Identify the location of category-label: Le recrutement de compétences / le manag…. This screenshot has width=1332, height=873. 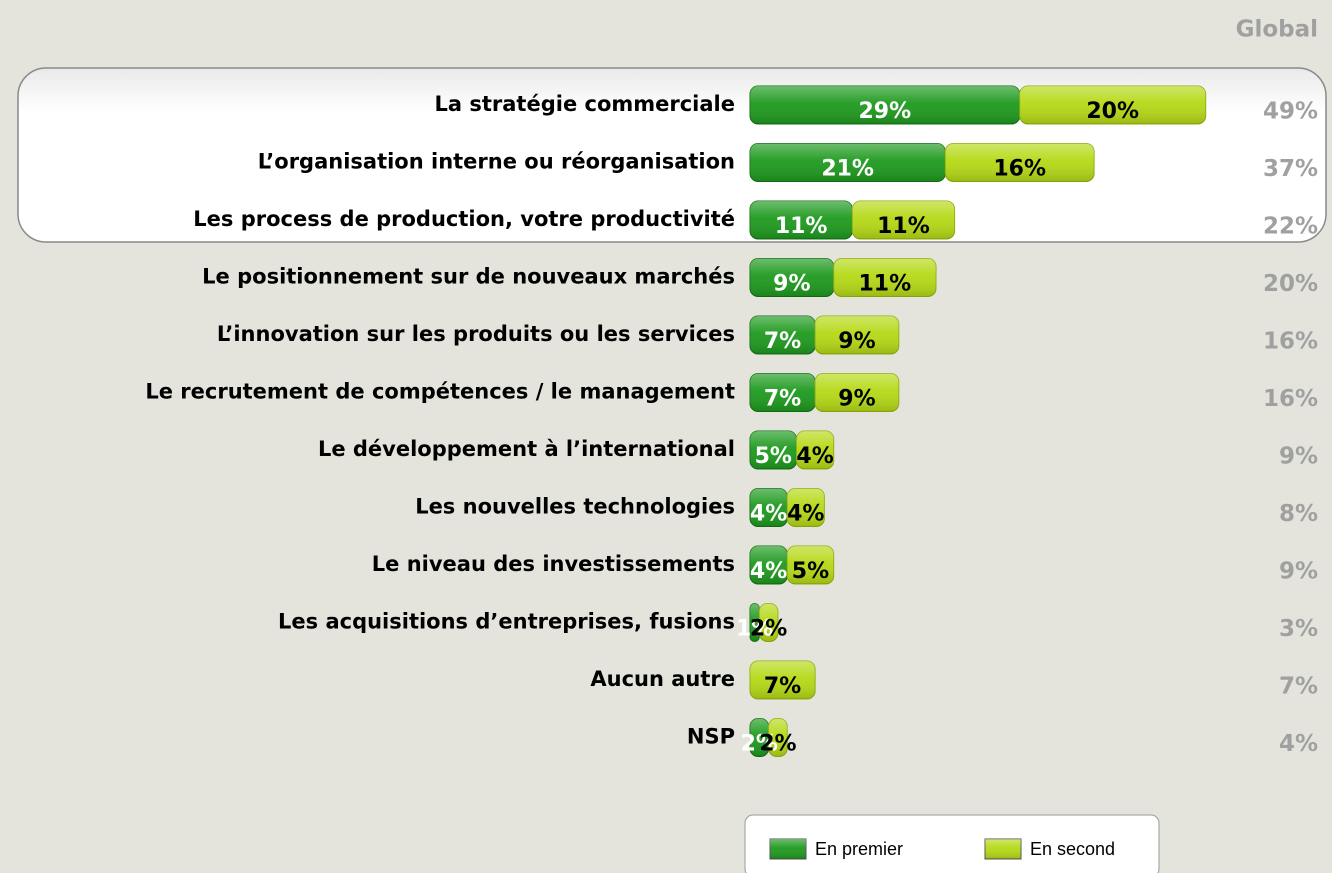
(440, 392).